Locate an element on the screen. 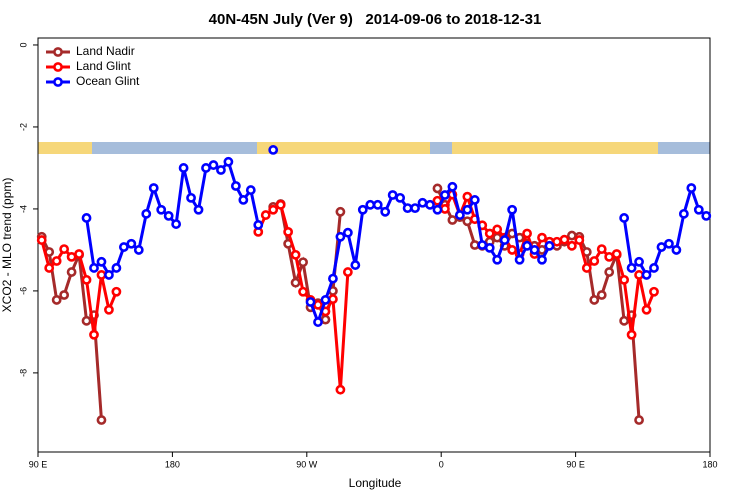 The height and width of the screenshot is (500, 750). legend-label: Ocean Glint is located at coordinates (108, 81).